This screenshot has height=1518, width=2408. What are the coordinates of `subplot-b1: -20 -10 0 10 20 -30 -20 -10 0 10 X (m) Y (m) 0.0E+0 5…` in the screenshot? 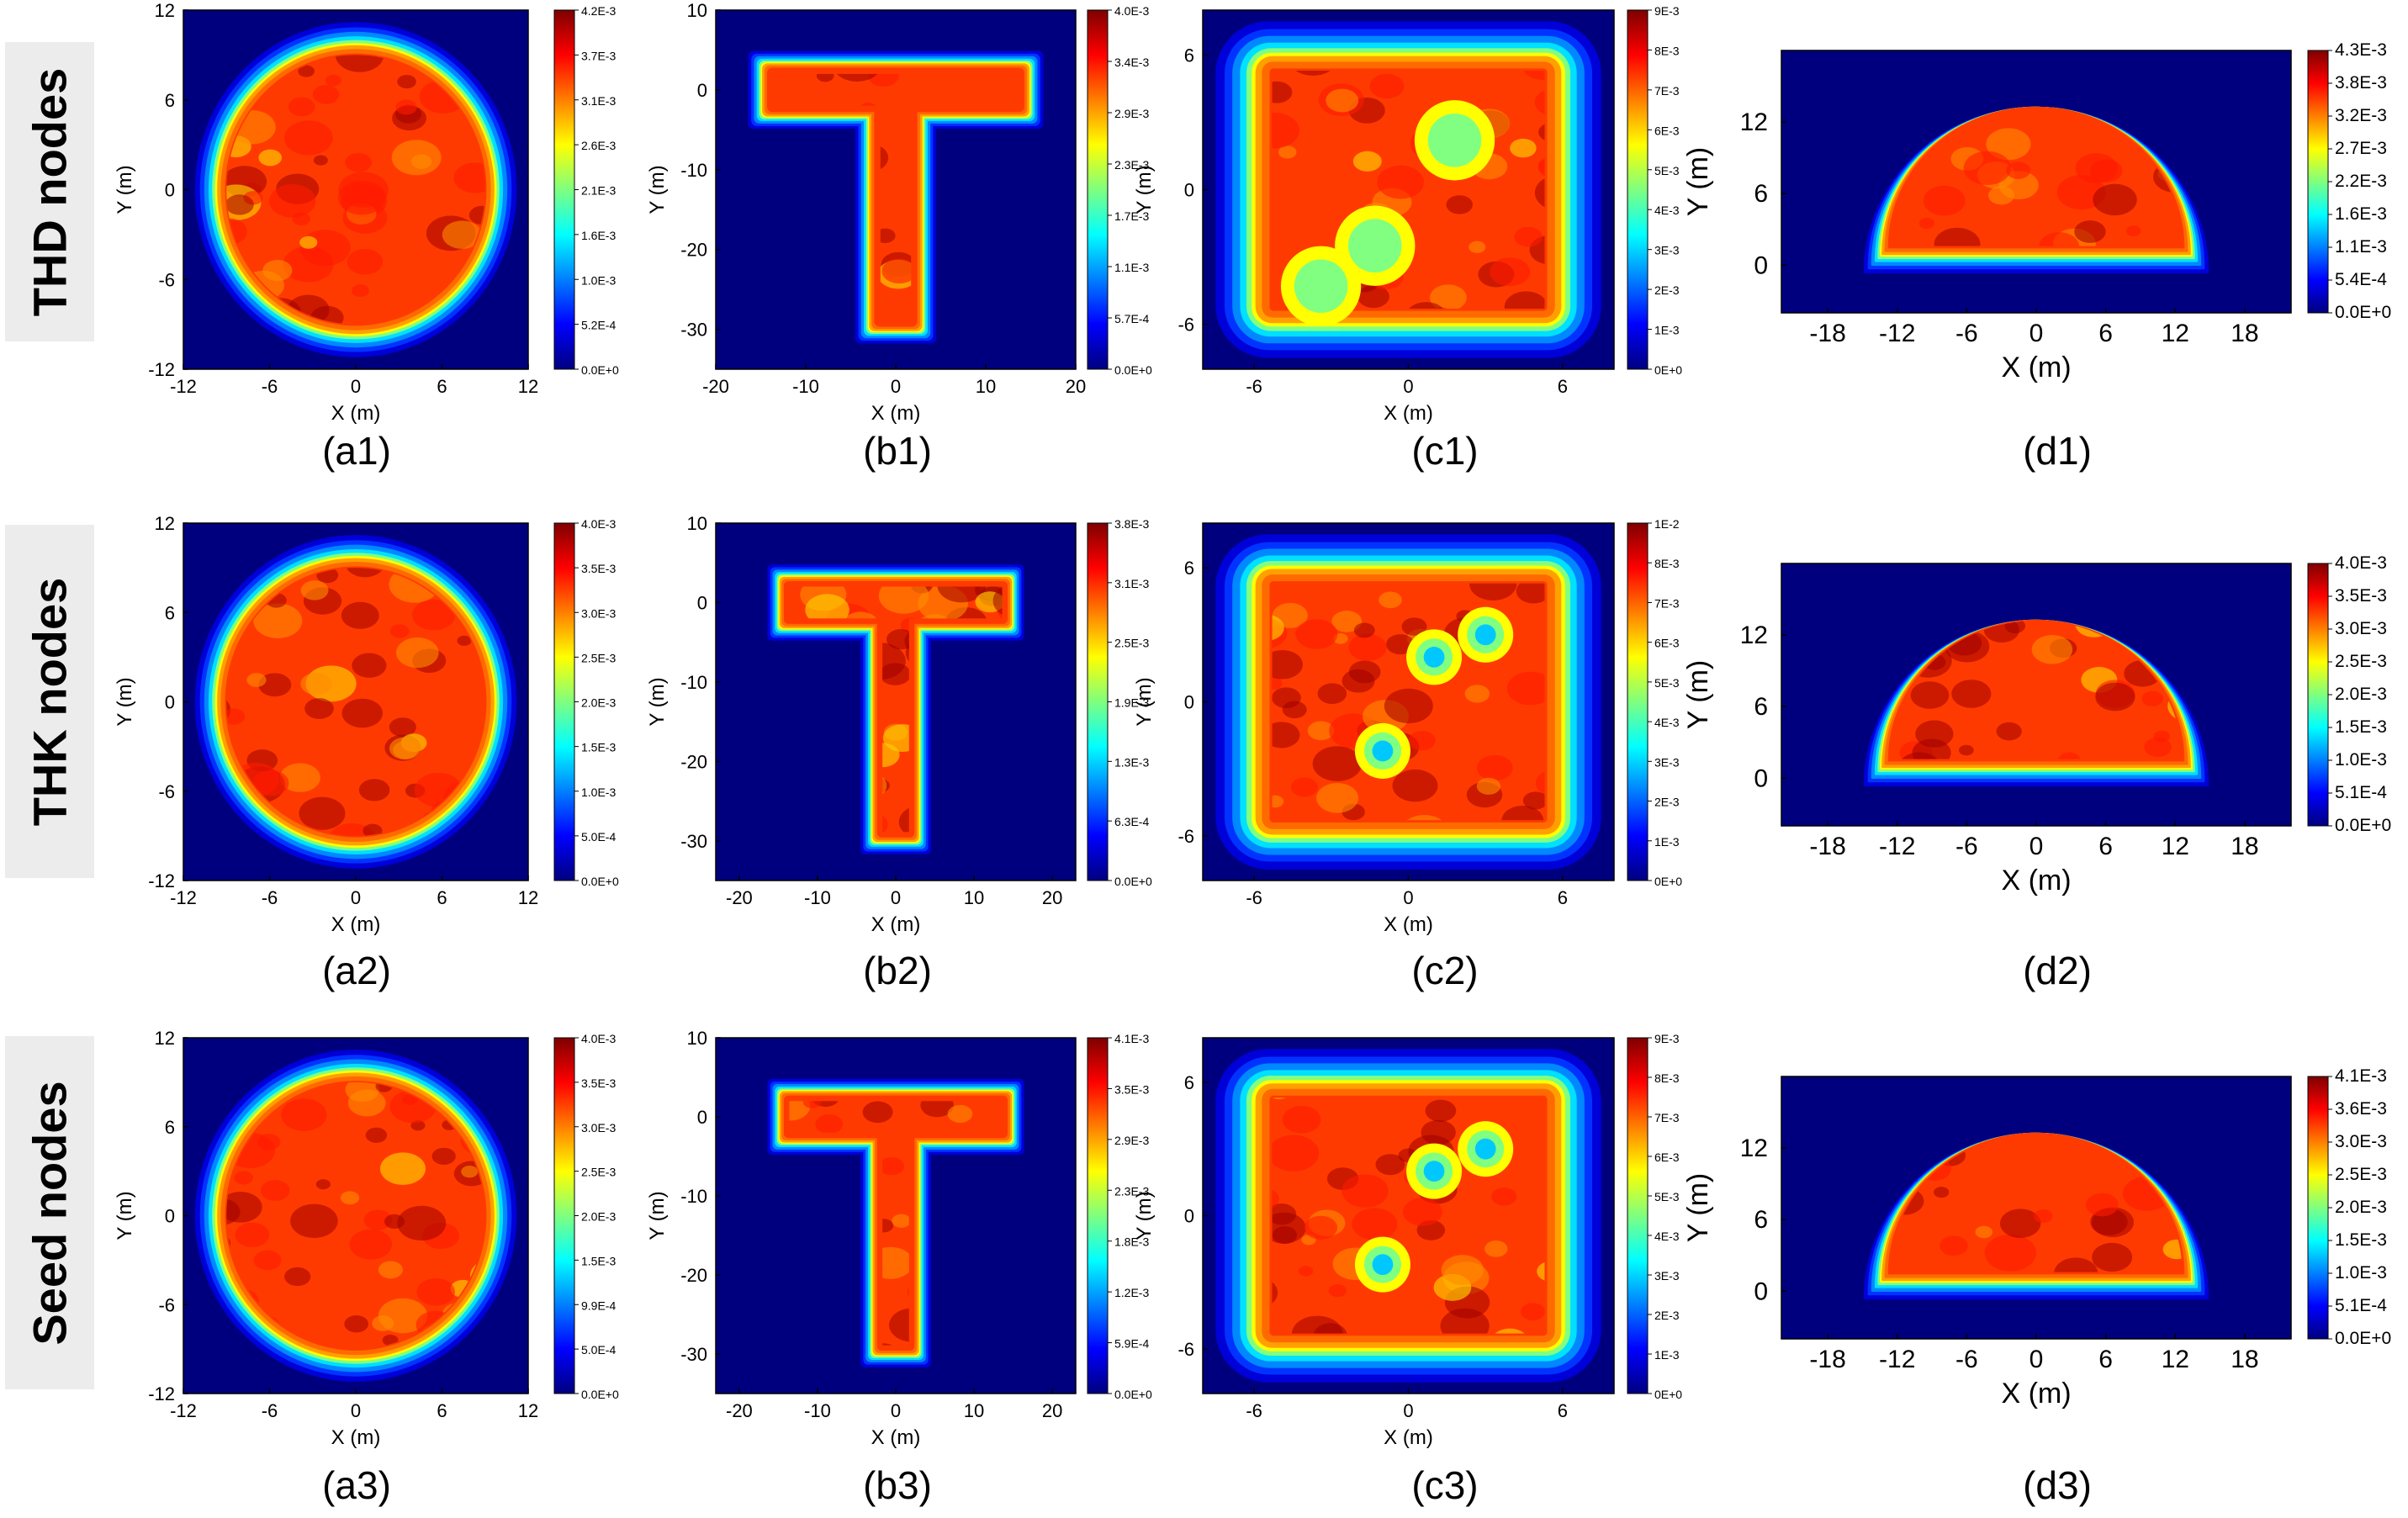 It's located at (899, 237).